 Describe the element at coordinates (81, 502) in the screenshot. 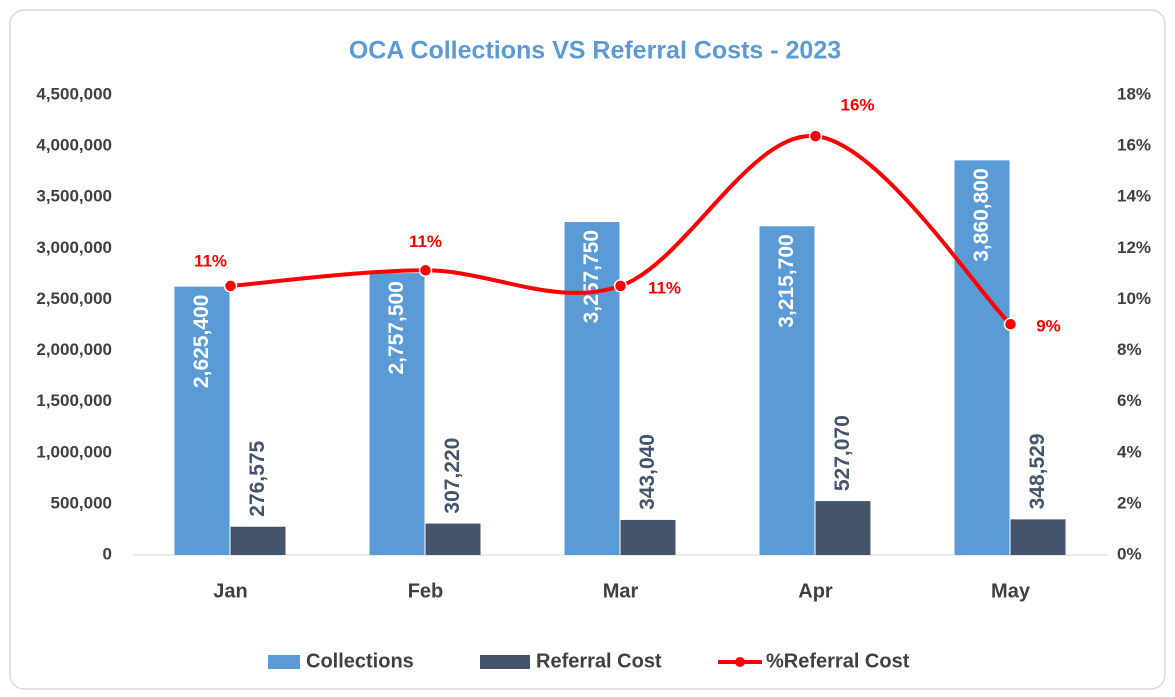

I see `y-tick-label: 500,000` at that location.